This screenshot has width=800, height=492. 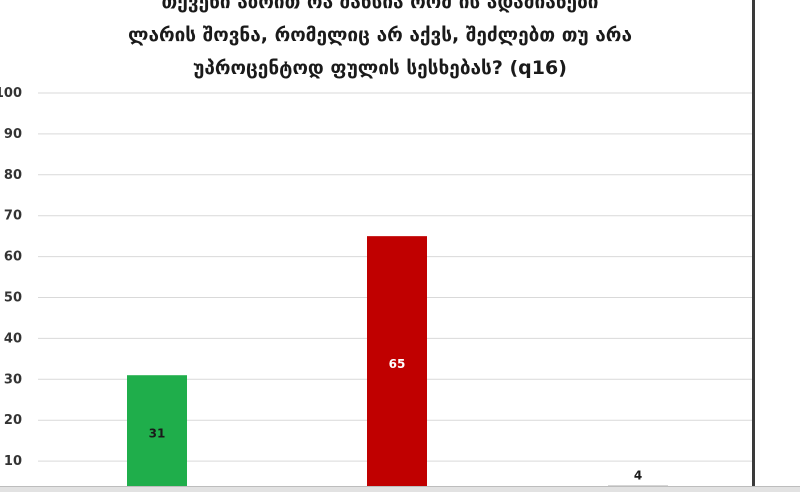 I want to click on y-tick-label: 30, so click(x=13, y=379).